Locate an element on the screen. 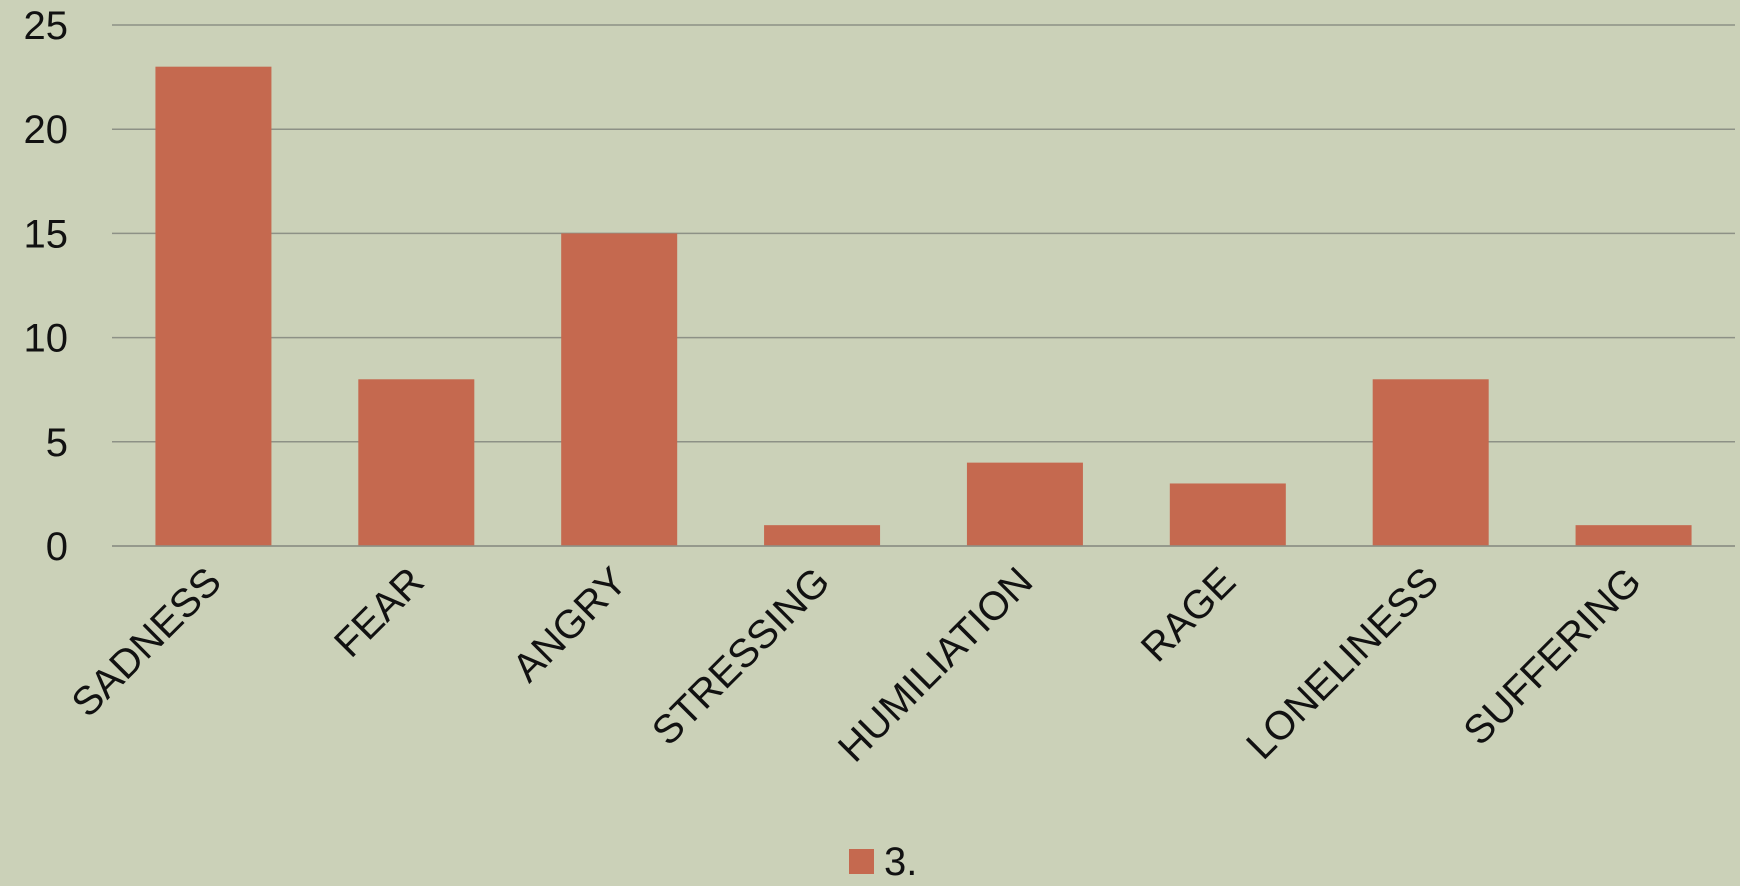 The height and width of the screenshot is (886, 1740). y-tick-label: 20 is located at coordinates (46, 130).